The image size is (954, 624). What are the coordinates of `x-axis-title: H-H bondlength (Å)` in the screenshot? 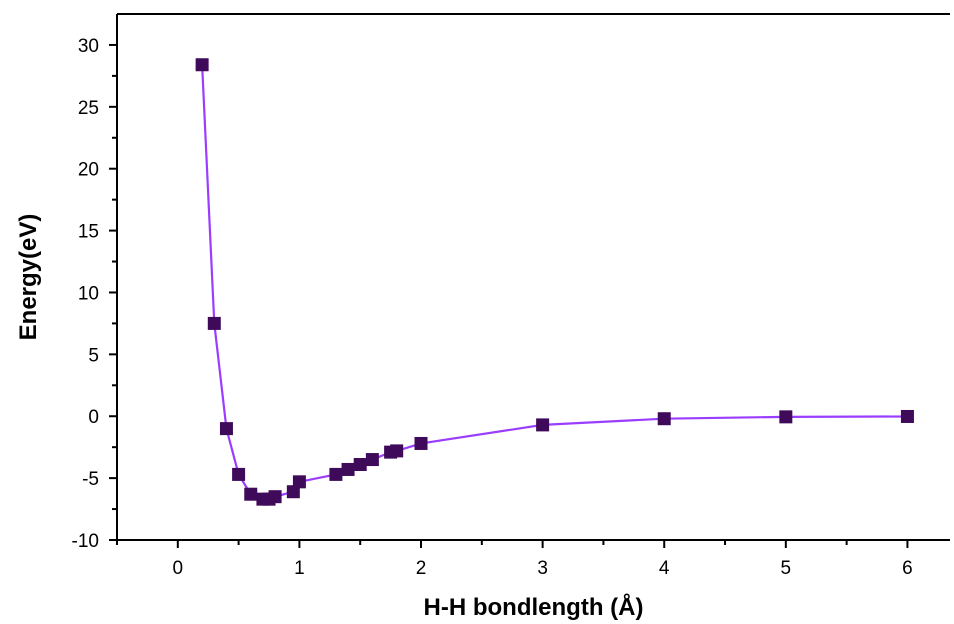 It's located at (534, 607).